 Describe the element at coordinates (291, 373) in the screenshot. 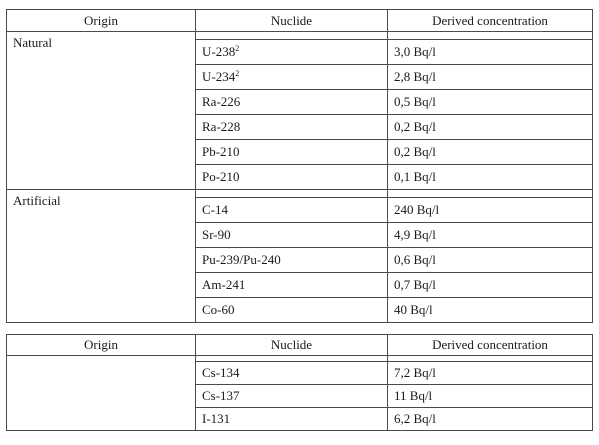

I see `nuclide-cell: Cs-134` at that location.